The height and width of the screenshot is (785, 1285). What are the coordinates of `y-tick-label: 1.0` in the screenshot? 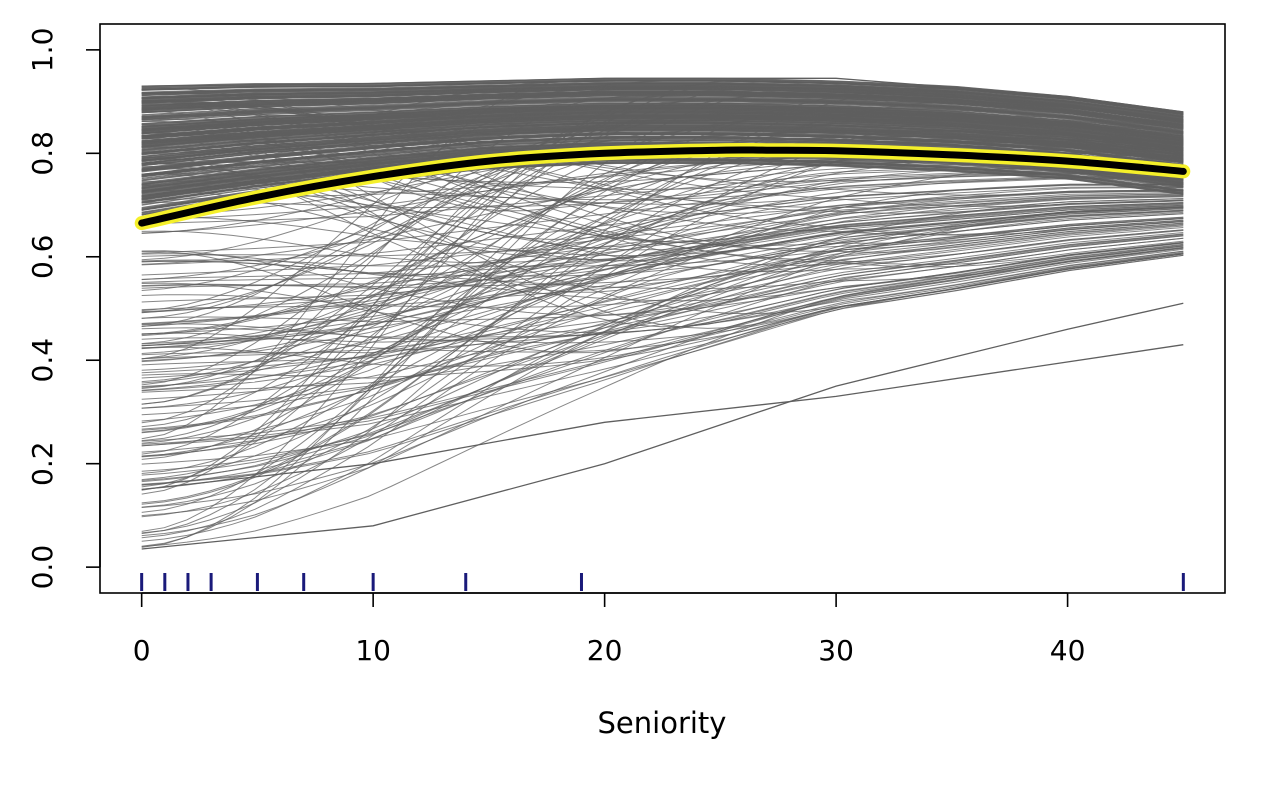 It's located at (42, 50).